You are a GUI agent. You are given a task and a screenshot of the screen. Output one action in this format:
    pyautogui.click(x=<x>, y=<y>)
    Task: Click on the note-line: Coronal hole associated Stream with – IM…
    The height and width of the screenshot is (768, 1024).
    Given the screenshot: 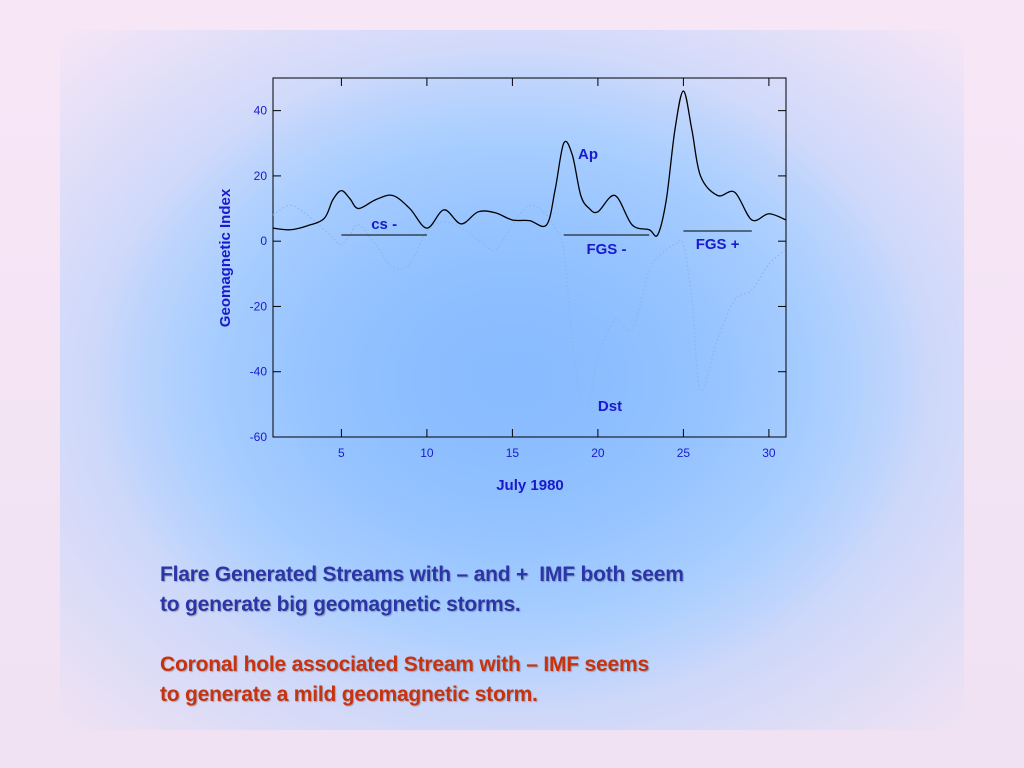 What is the action you would take?
    pyautogui.click(x=404, y=664)
    